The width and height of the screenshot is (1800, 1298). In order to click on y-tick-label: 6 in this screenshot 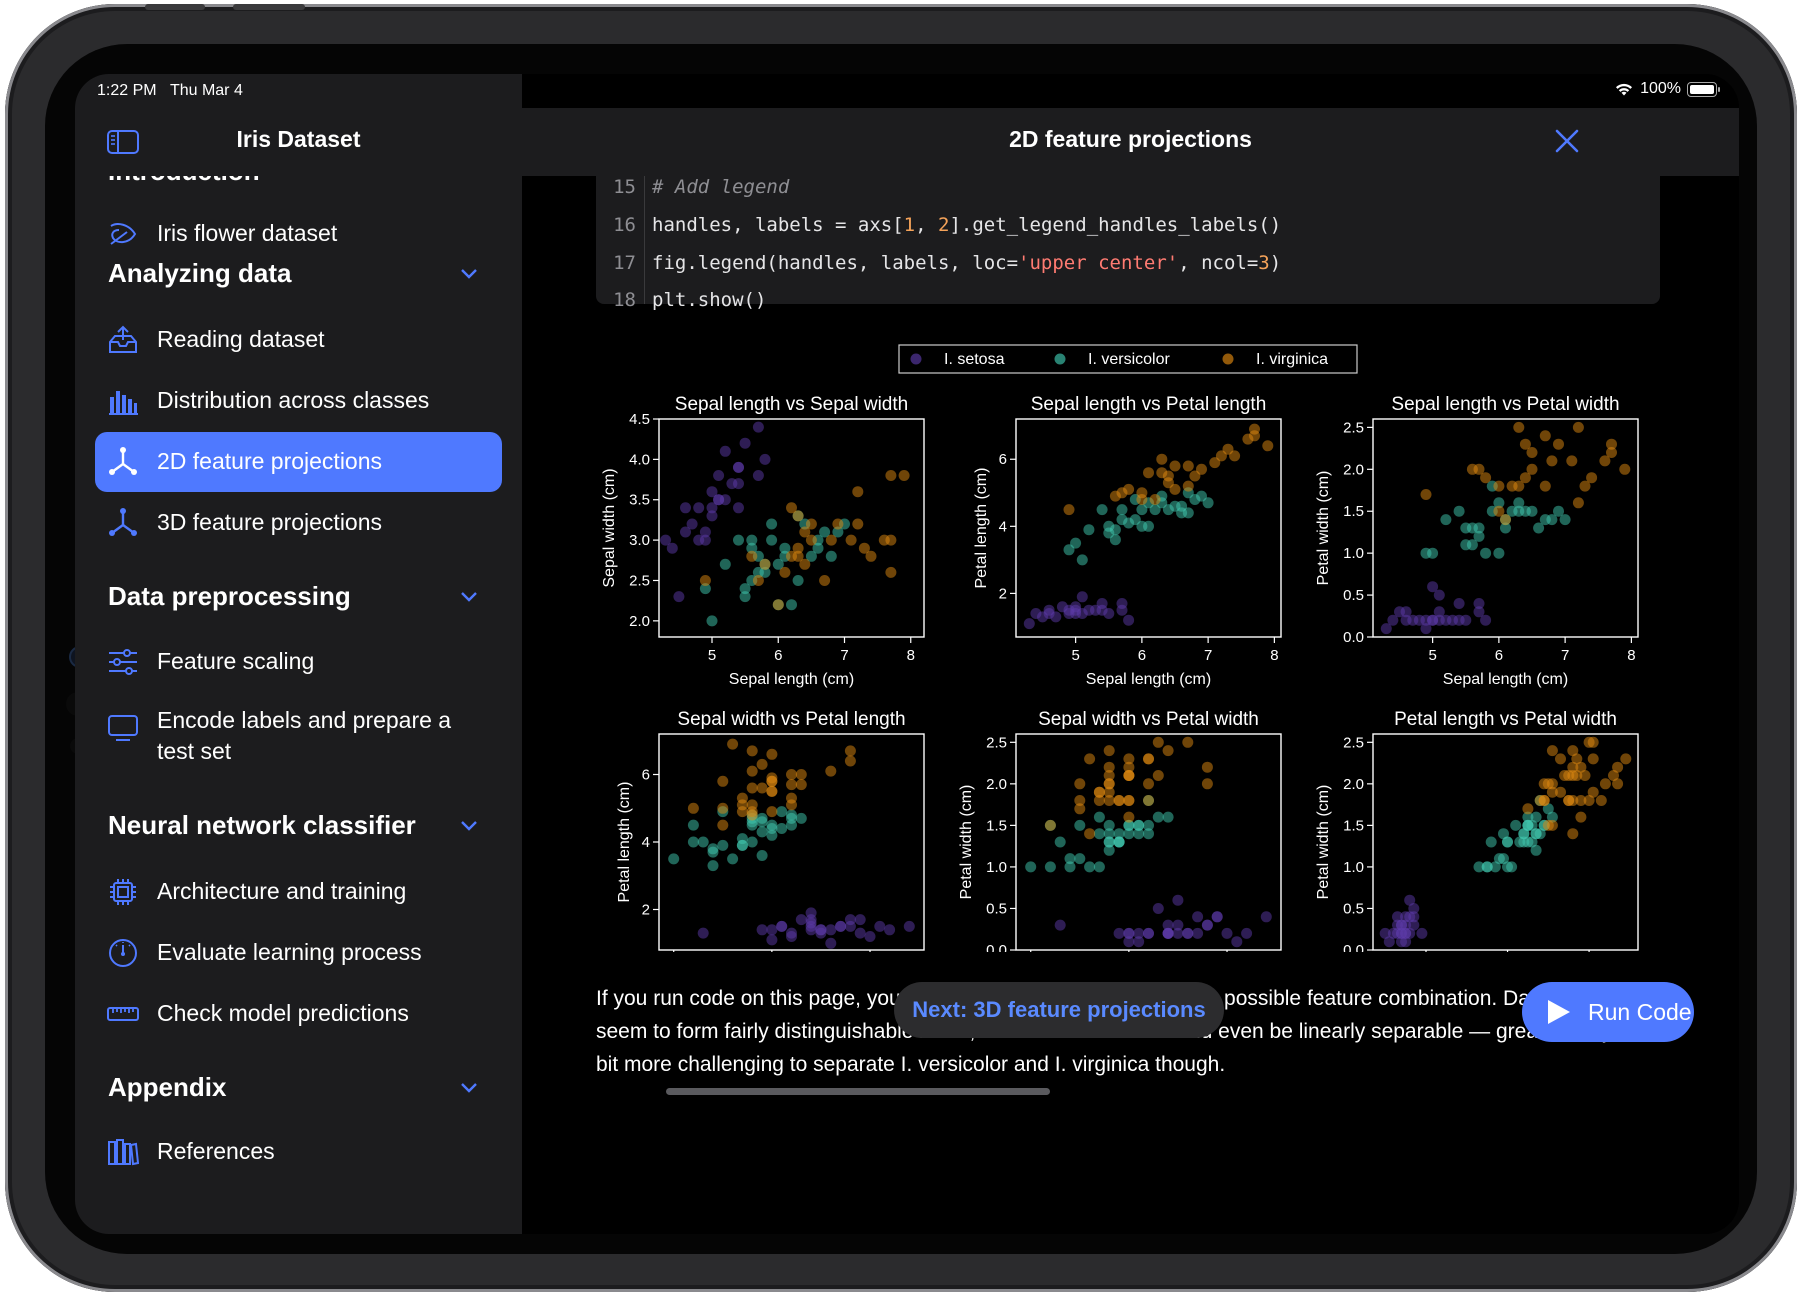, I will do `click(1003, 459)`.